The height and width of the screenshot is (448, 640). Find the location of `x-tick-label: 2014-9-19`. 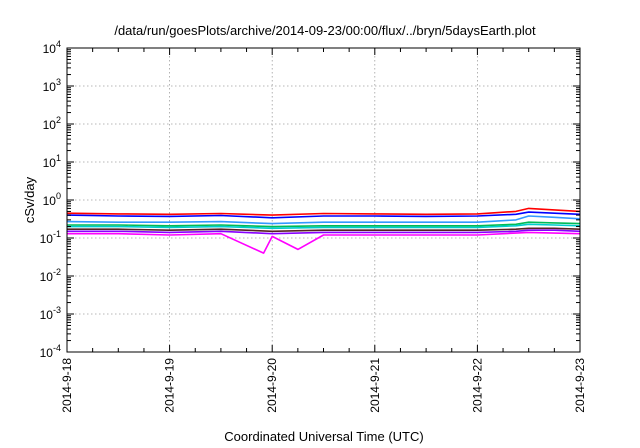

x-tick-label: 2014-9-19 is located at coordinates (170, 385).